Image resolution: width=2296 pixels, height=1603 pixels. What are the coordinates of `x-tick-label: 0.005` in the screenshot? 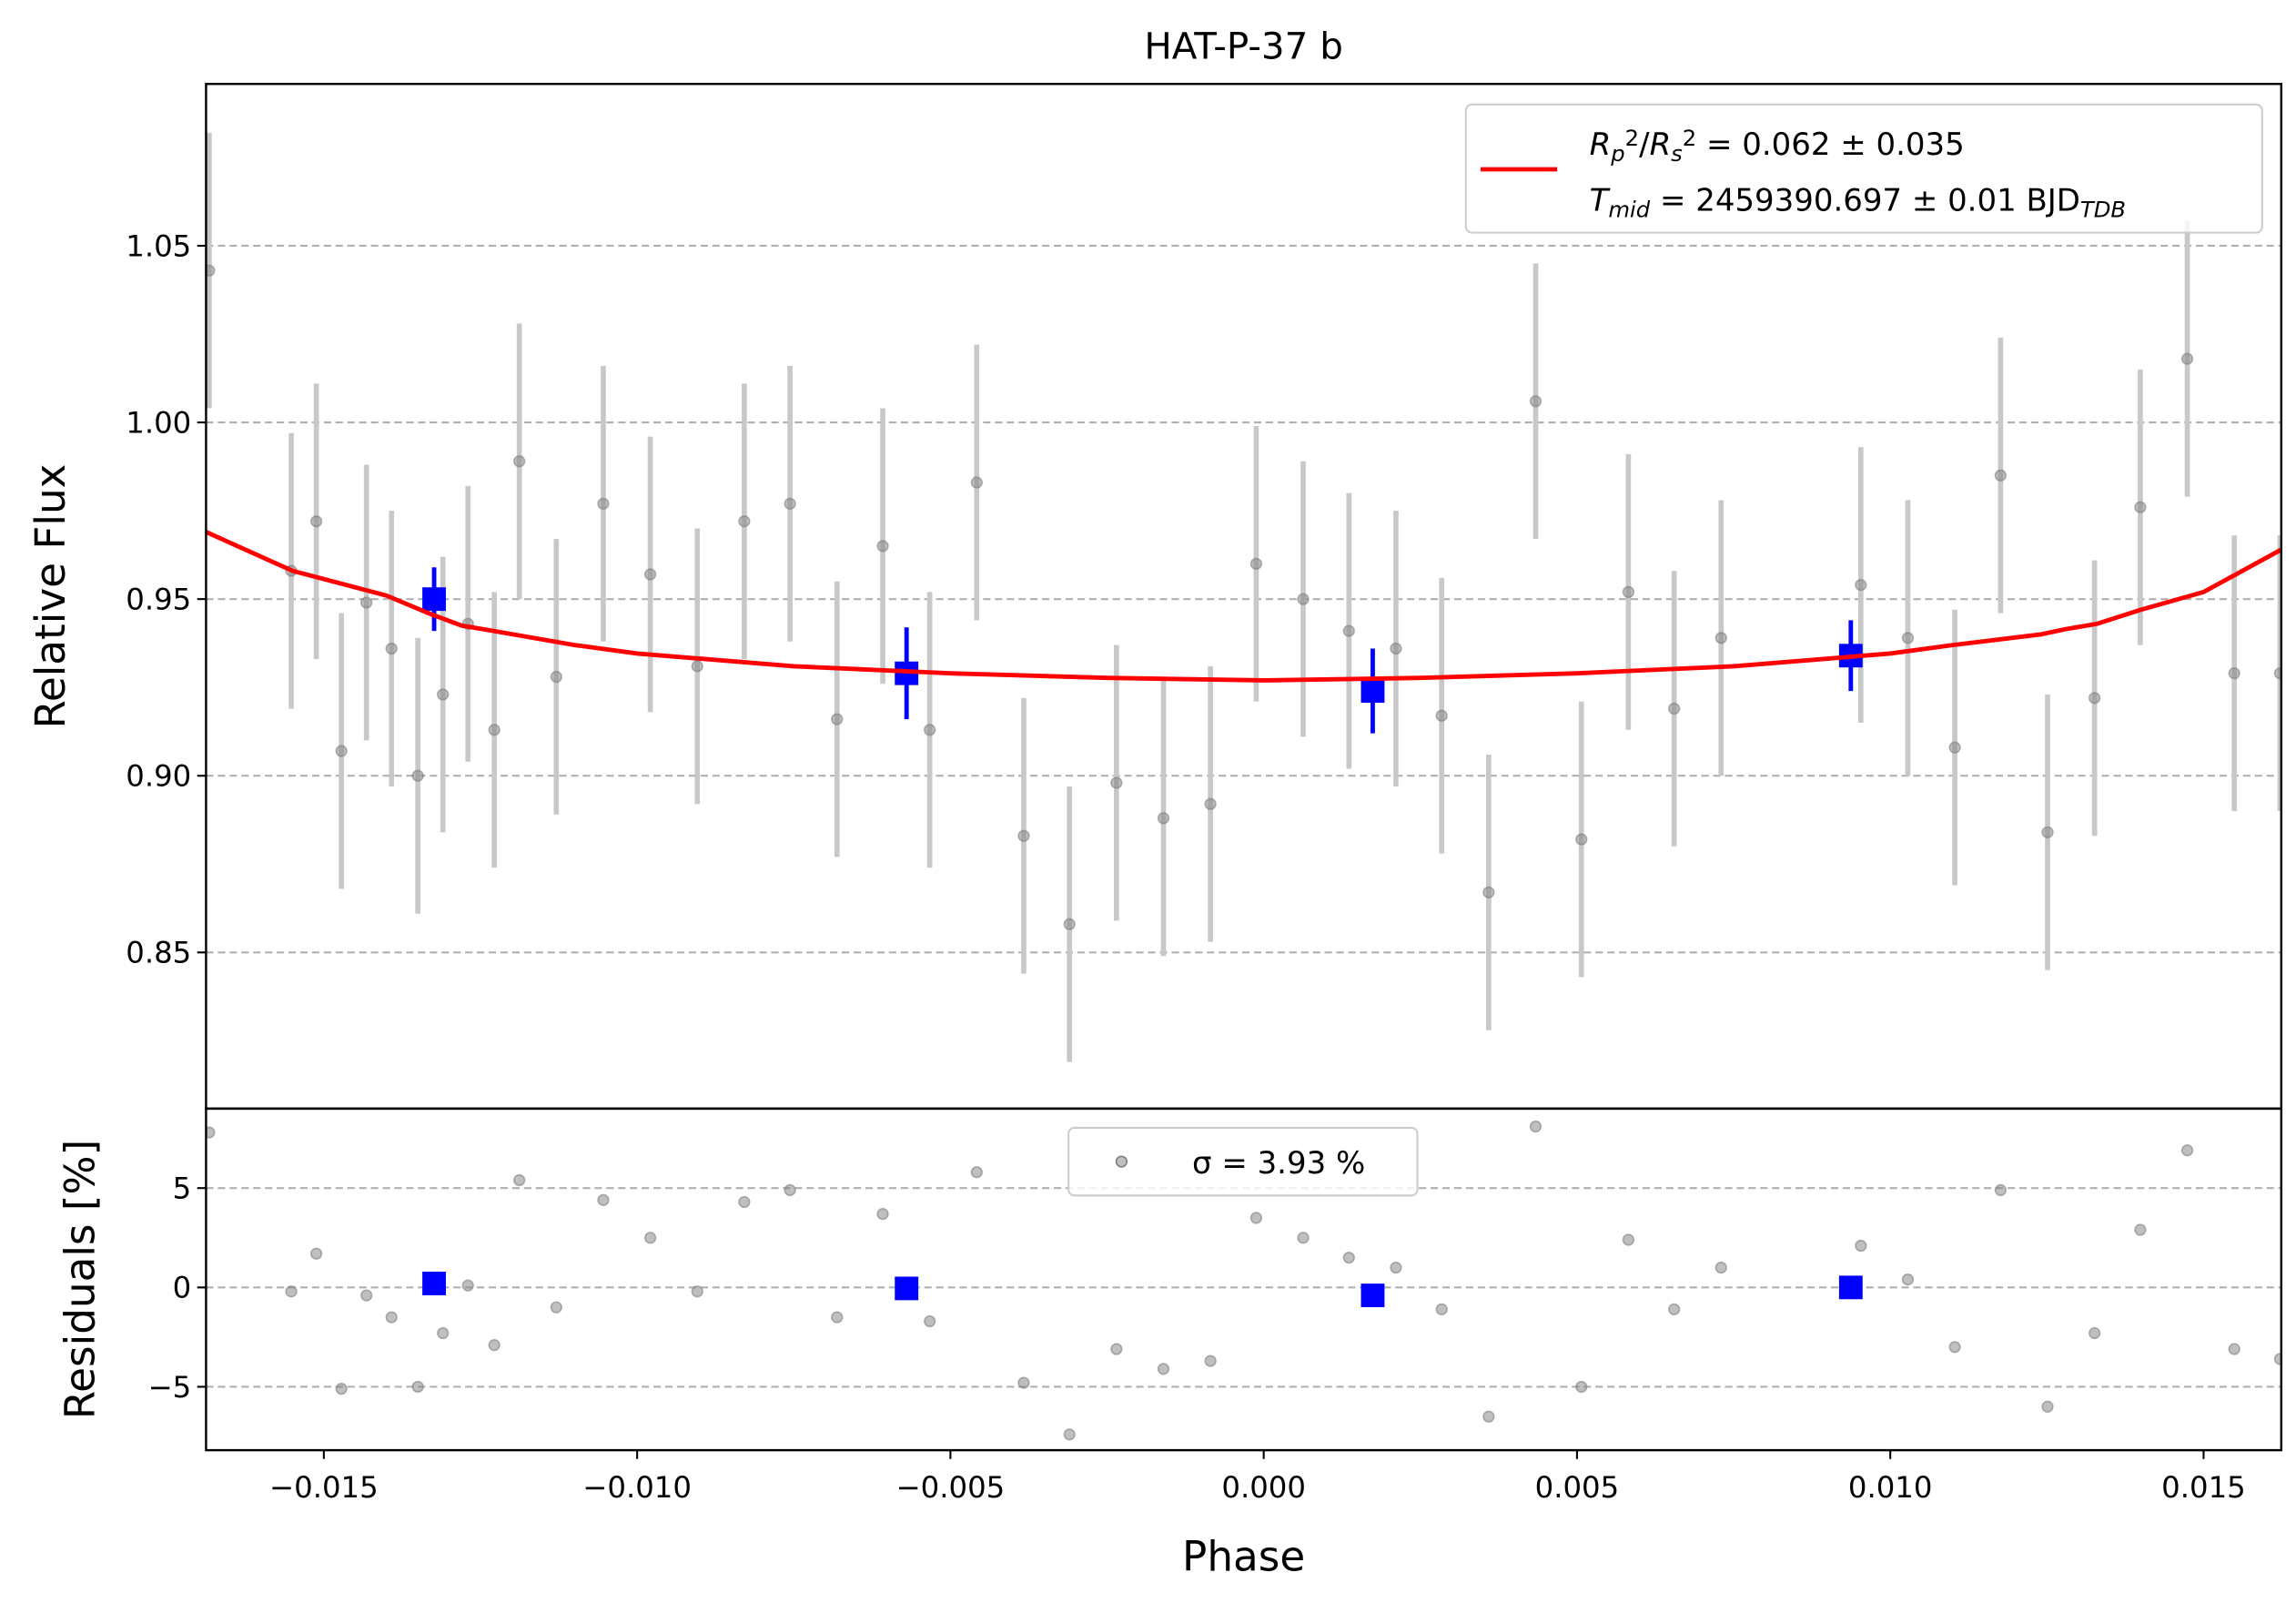 It's located at (1578, 1487).